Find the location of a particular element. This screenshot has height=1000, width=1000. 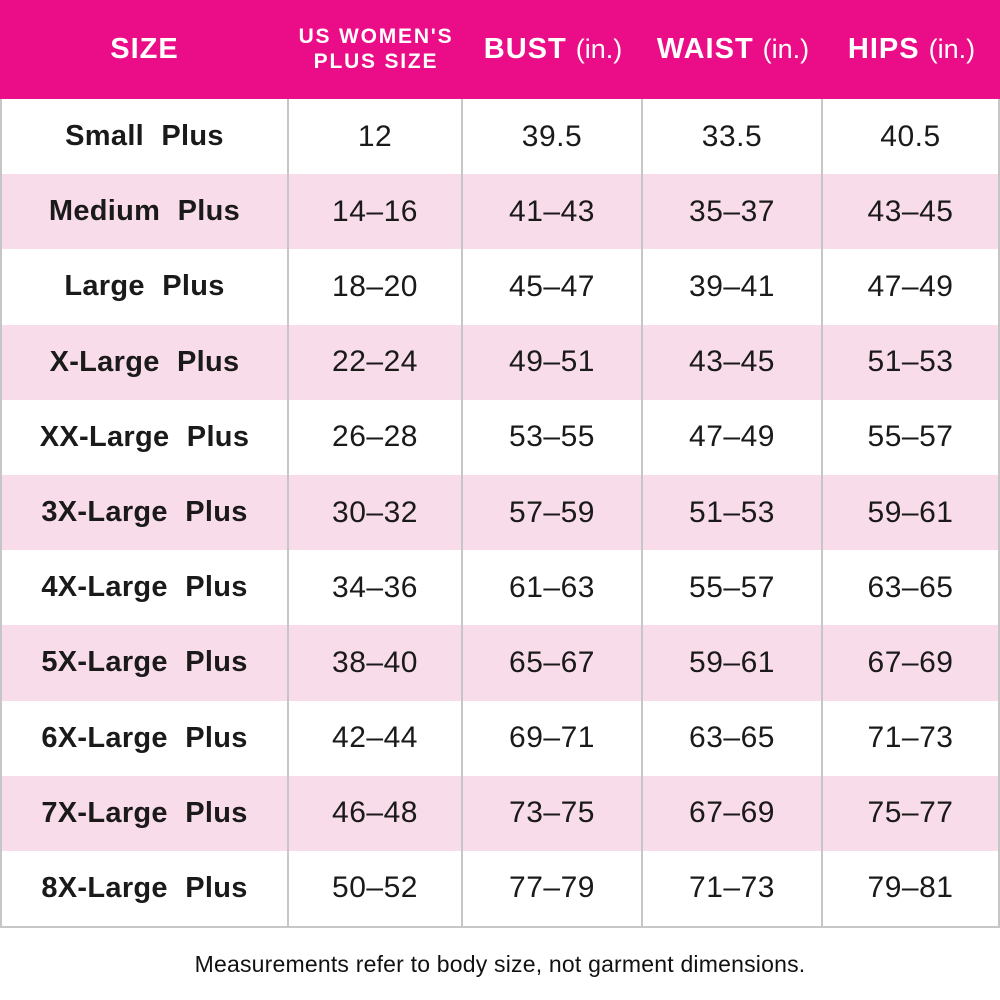

header-us-plus-line2: PLUS SIZE is located at coordinates (376, 61).